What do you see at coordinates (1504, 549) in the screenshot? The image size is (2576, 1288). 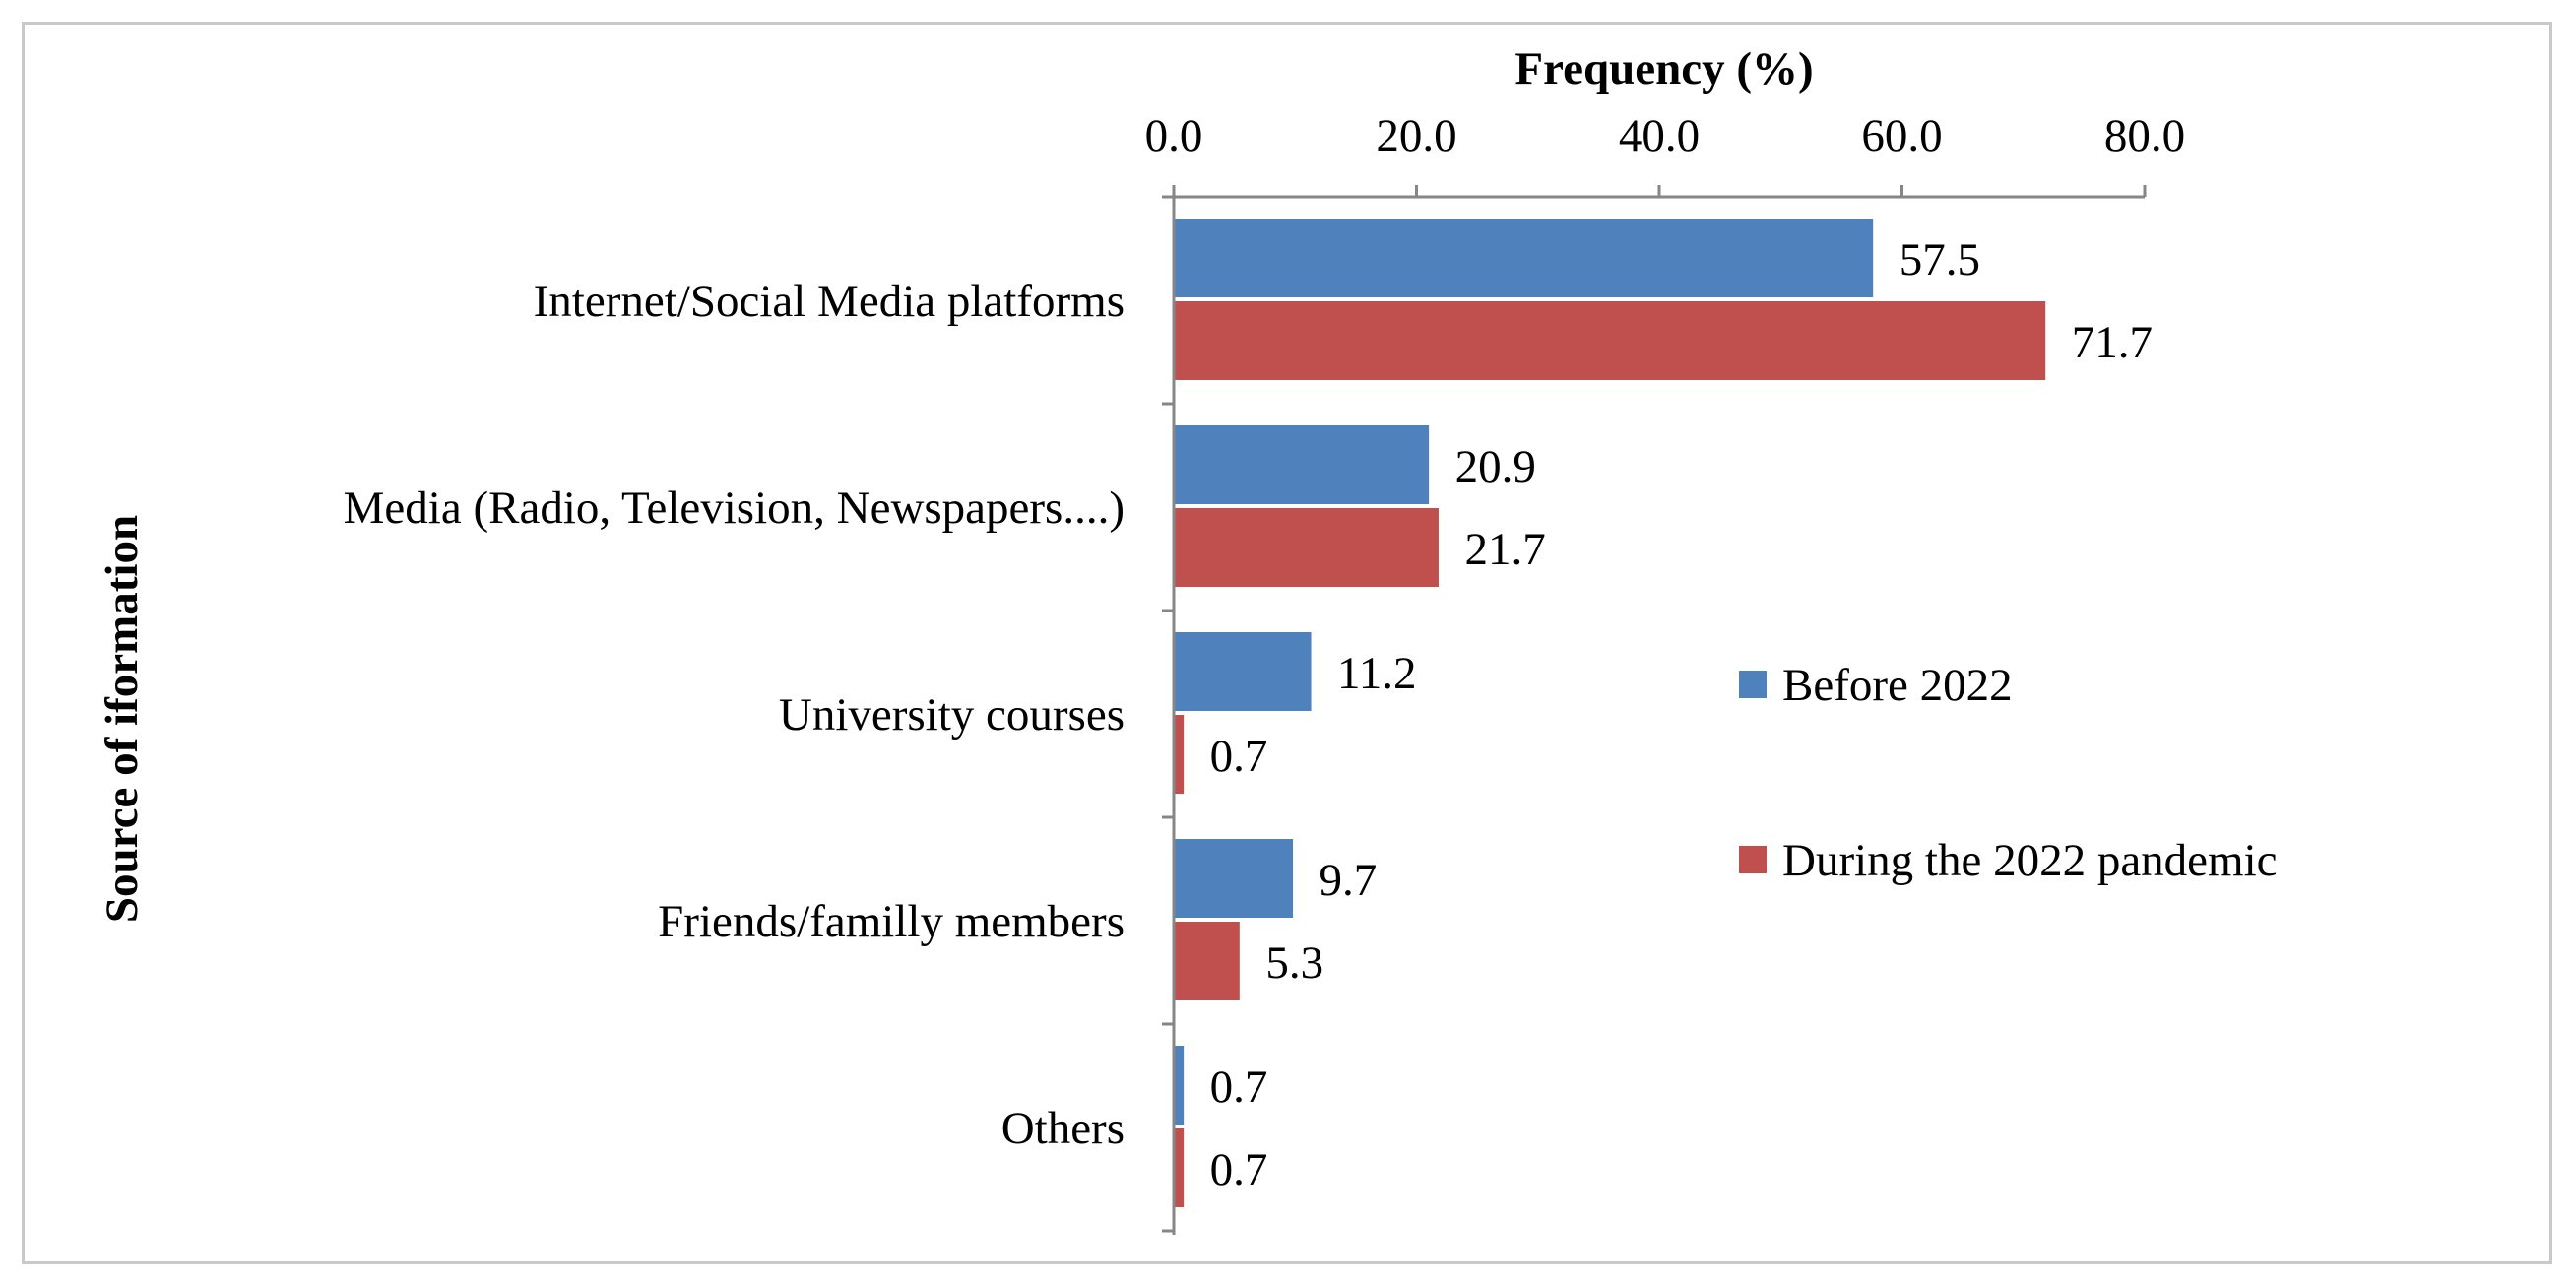 I see `data-label: 21.7` at bounding box center [1504, 549].